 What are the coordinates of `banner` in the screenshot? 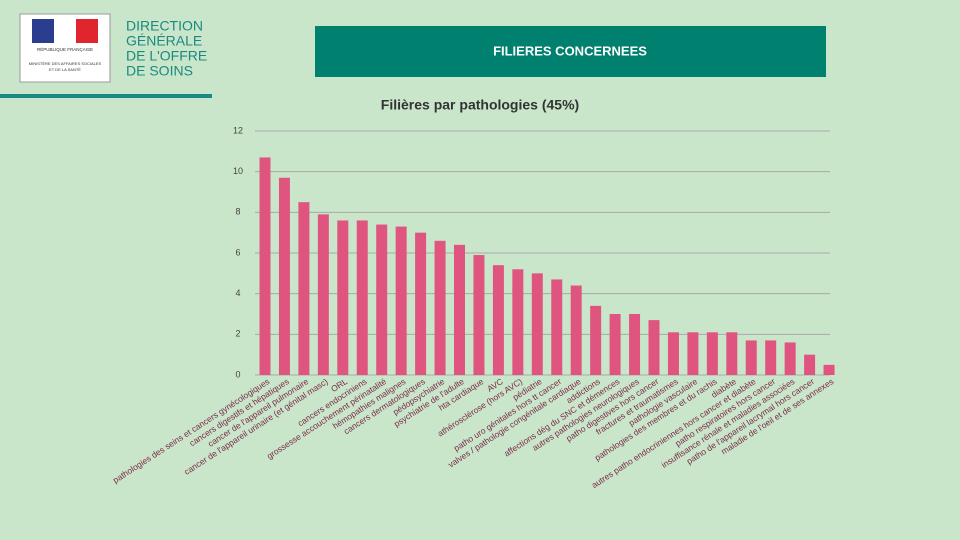 It's located at (570, 51).